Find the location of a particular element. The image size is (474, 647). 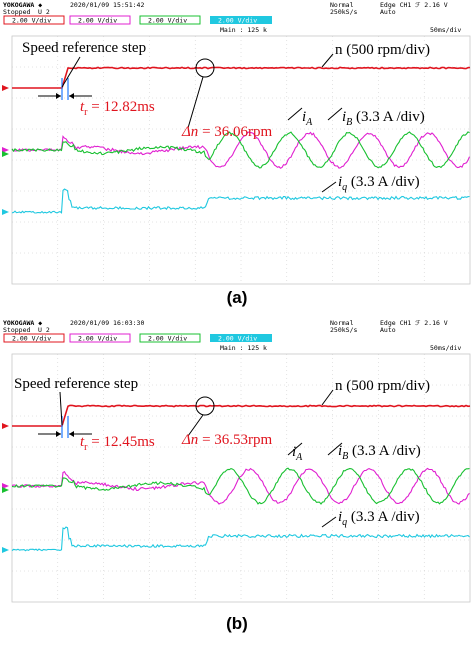

caption-b: (b) is located at coordinates (237, 623).